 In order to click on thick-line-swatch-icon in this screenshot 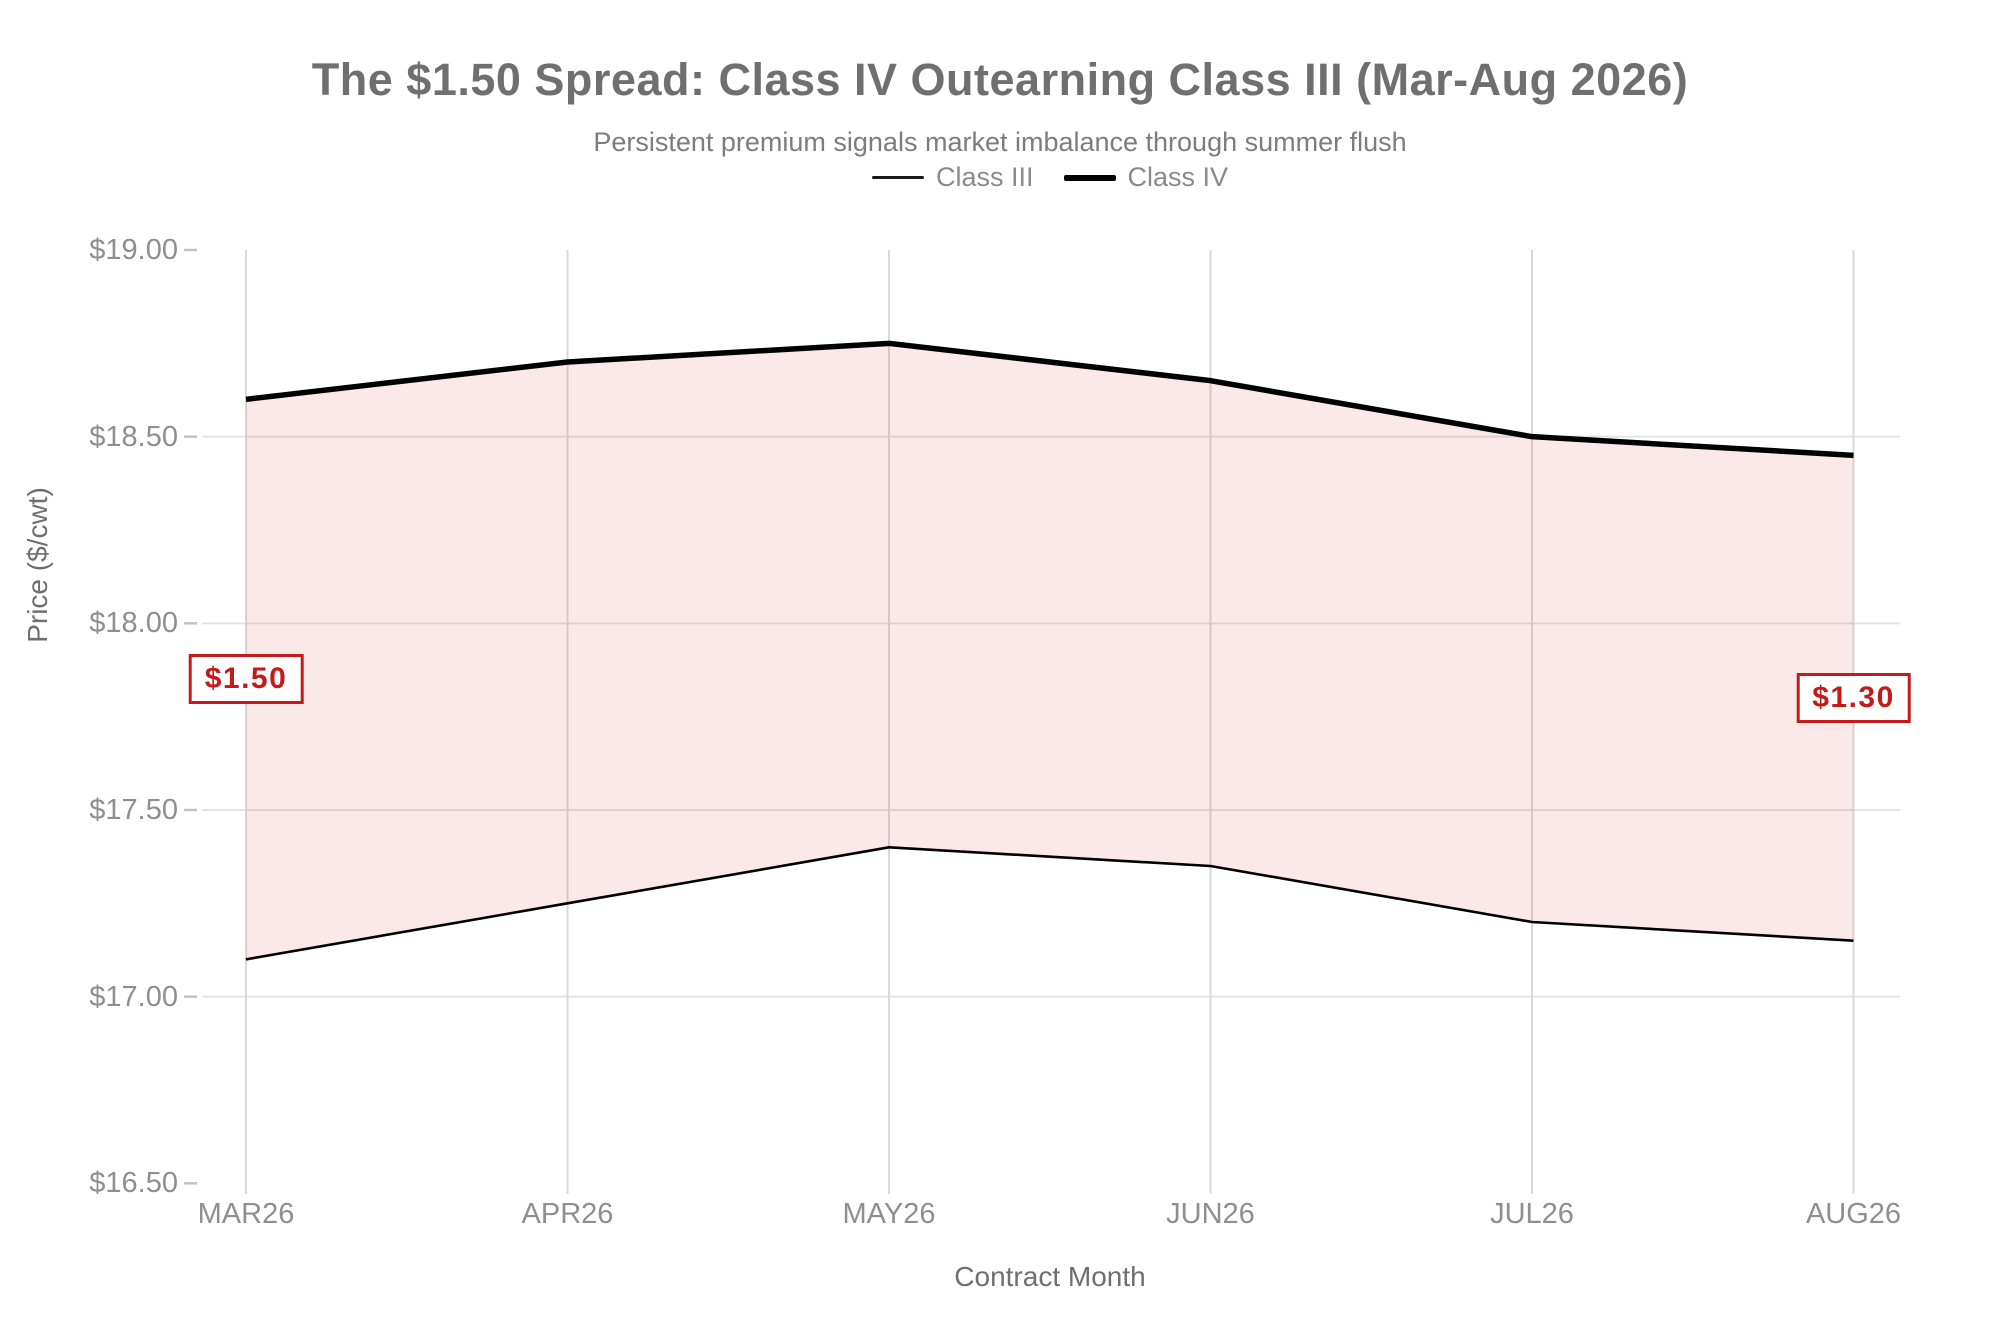, I will do `click(1089, 177)`.